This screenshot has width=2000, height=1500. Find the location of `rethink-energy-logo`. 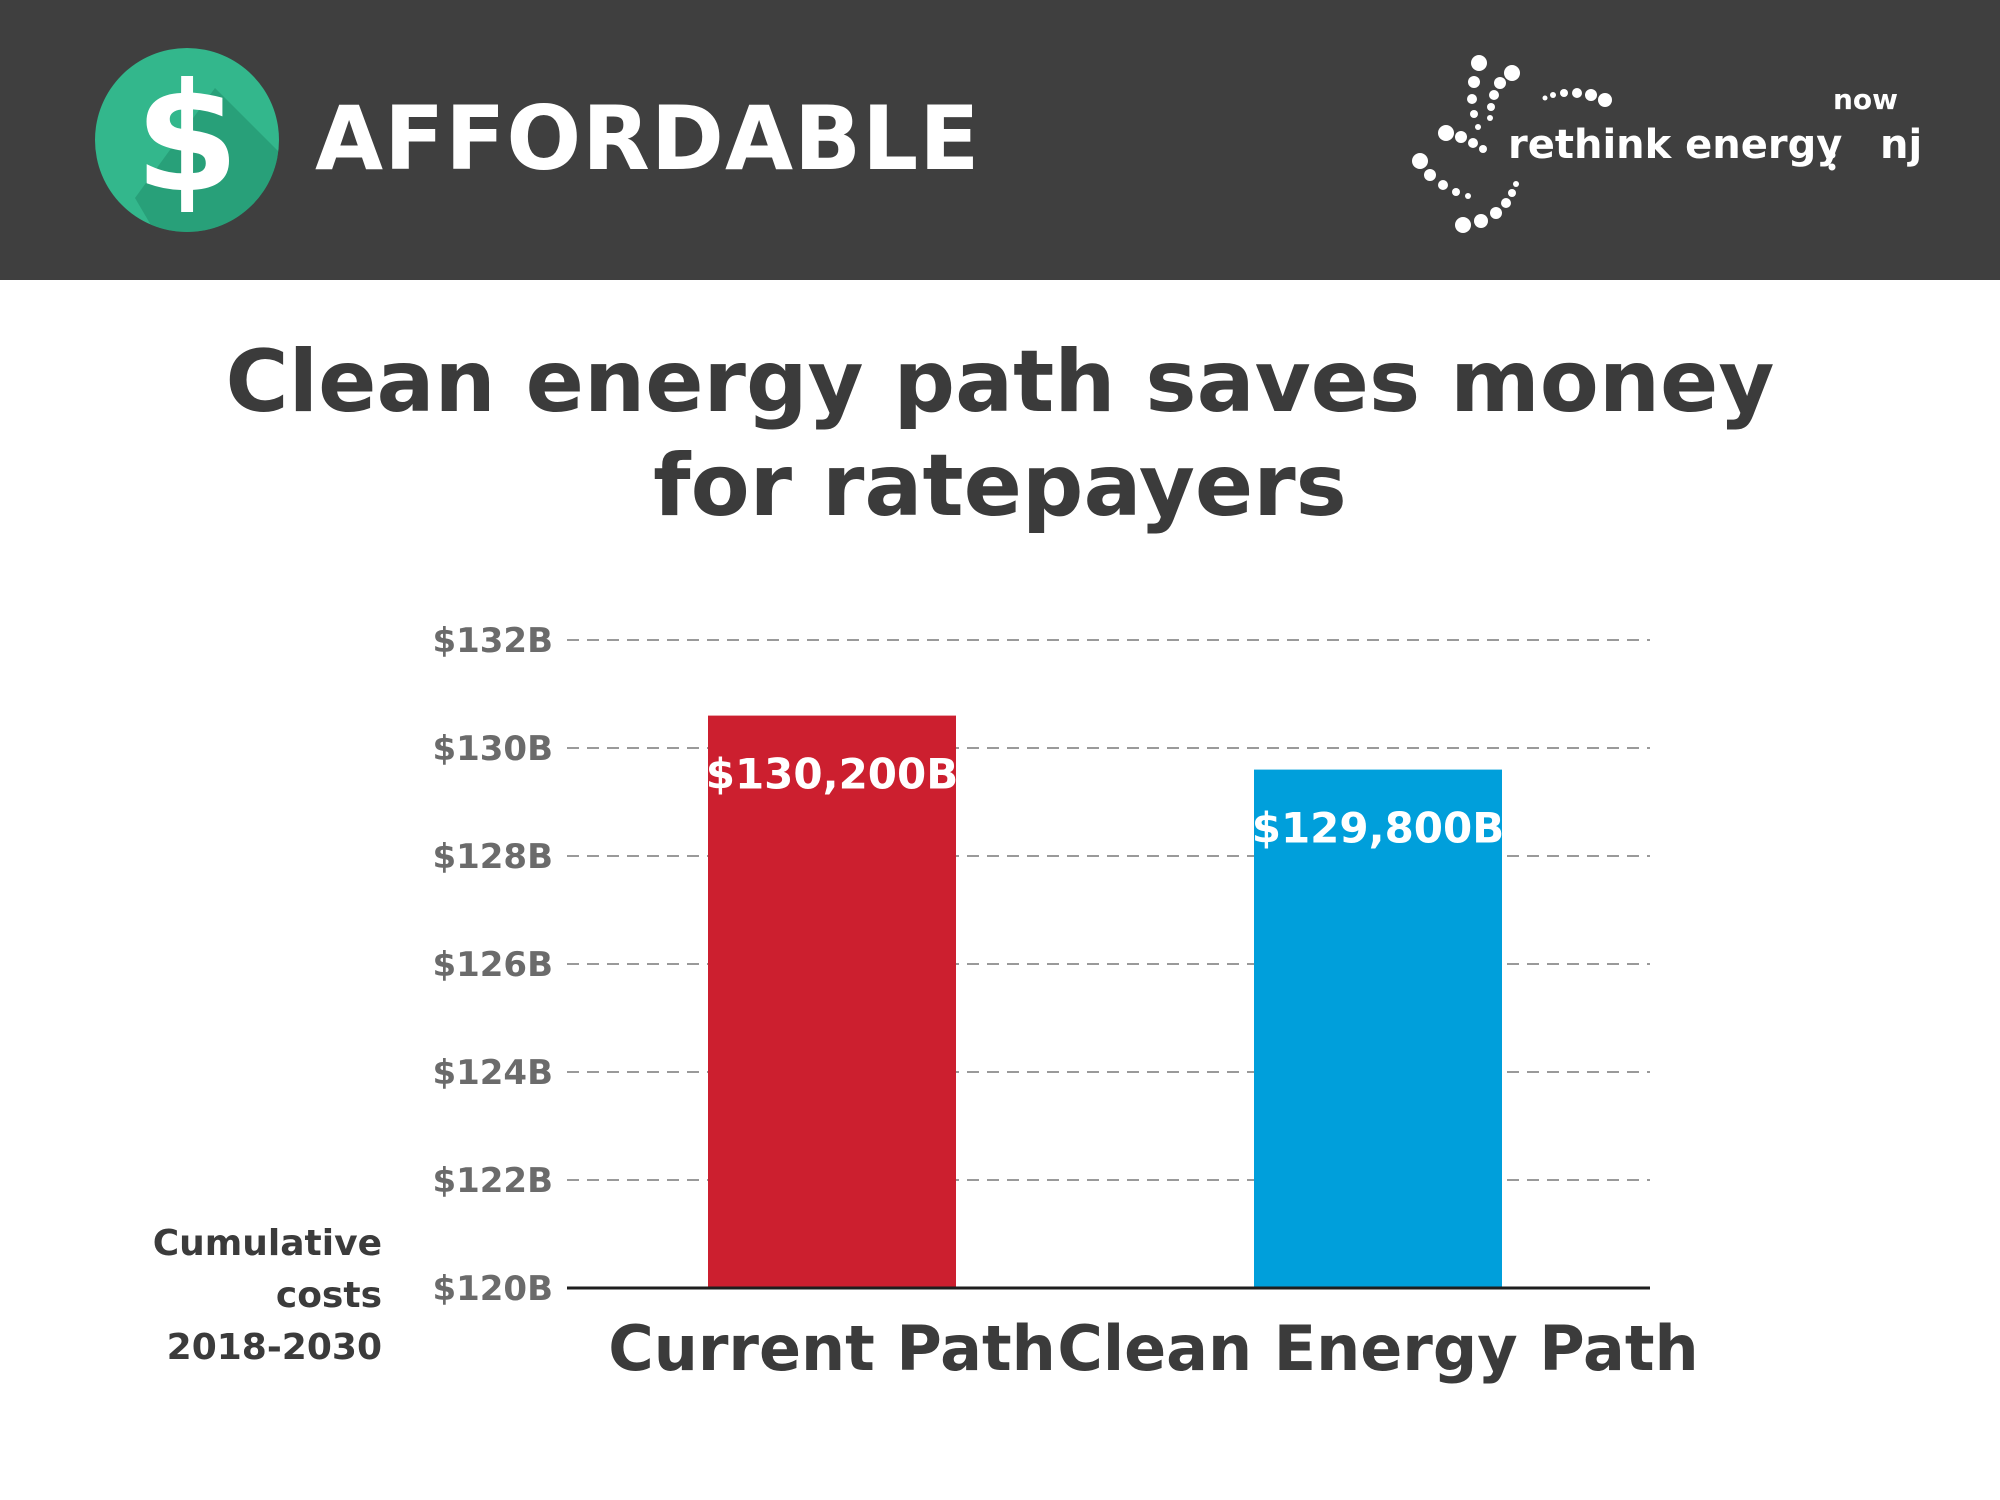

rethink-energy-logo is located at coordinates (1624, 144).